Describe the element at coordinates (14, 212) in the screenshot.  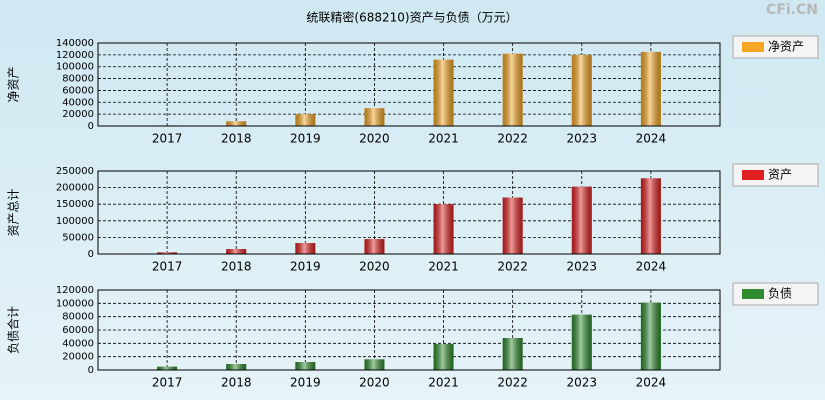
I see `y-axis-title: 资产总计` at that location.